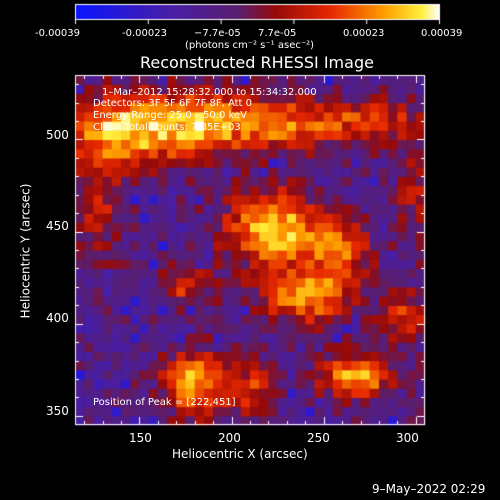 This screenshot has height=500, width=500. What do you see at coordinates (173, 103) in the screenshot?
I see `detectors-label: Detectors: 3F 5F 6F 7F 8F, Att 0` at bounding box center [173, 103].